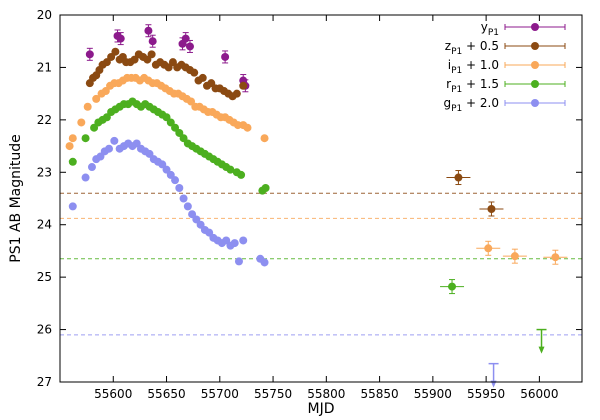 This screenshot has width=600, height=420. I want to click on legend-label: yP1, so click(490, 29).